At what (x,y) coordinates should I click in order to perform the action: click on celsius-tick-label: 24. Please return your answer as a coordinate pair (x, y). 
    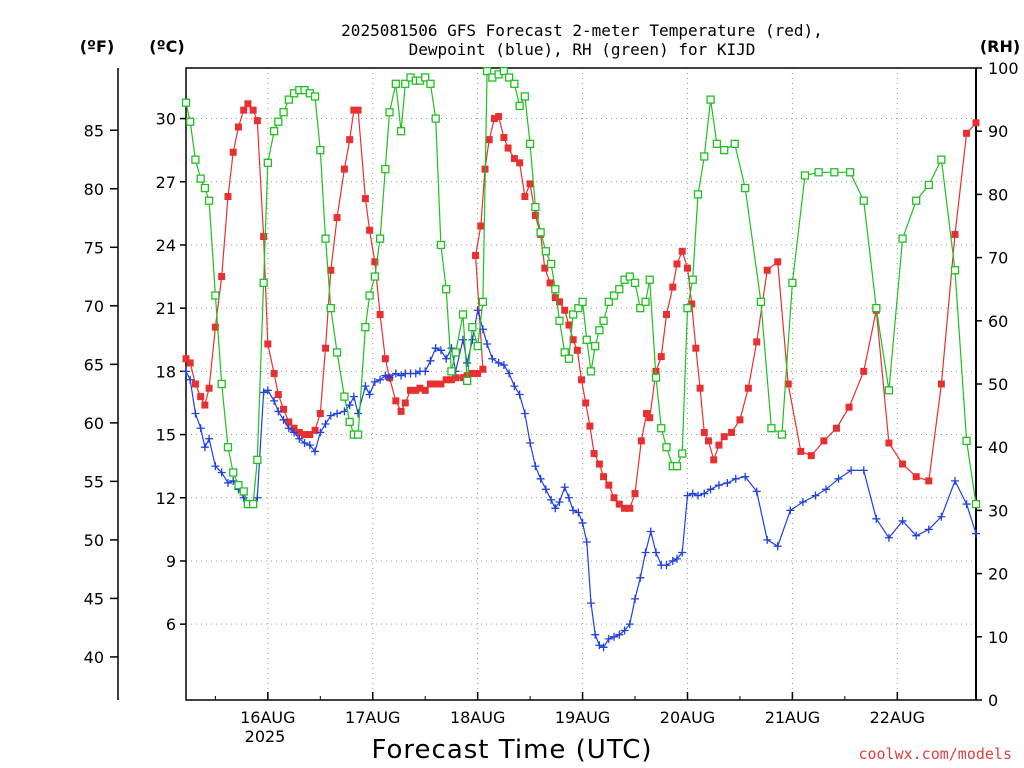
    Looking at the image, I should click on (166, 245).